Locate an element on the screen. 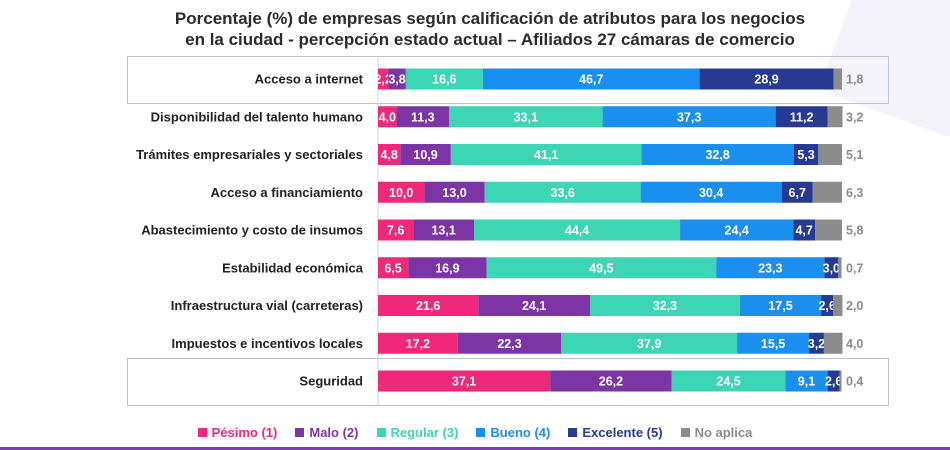 The width and height of the screenshot is (950, 450). legend-item: No aplica is located at coordinates (716, 432).